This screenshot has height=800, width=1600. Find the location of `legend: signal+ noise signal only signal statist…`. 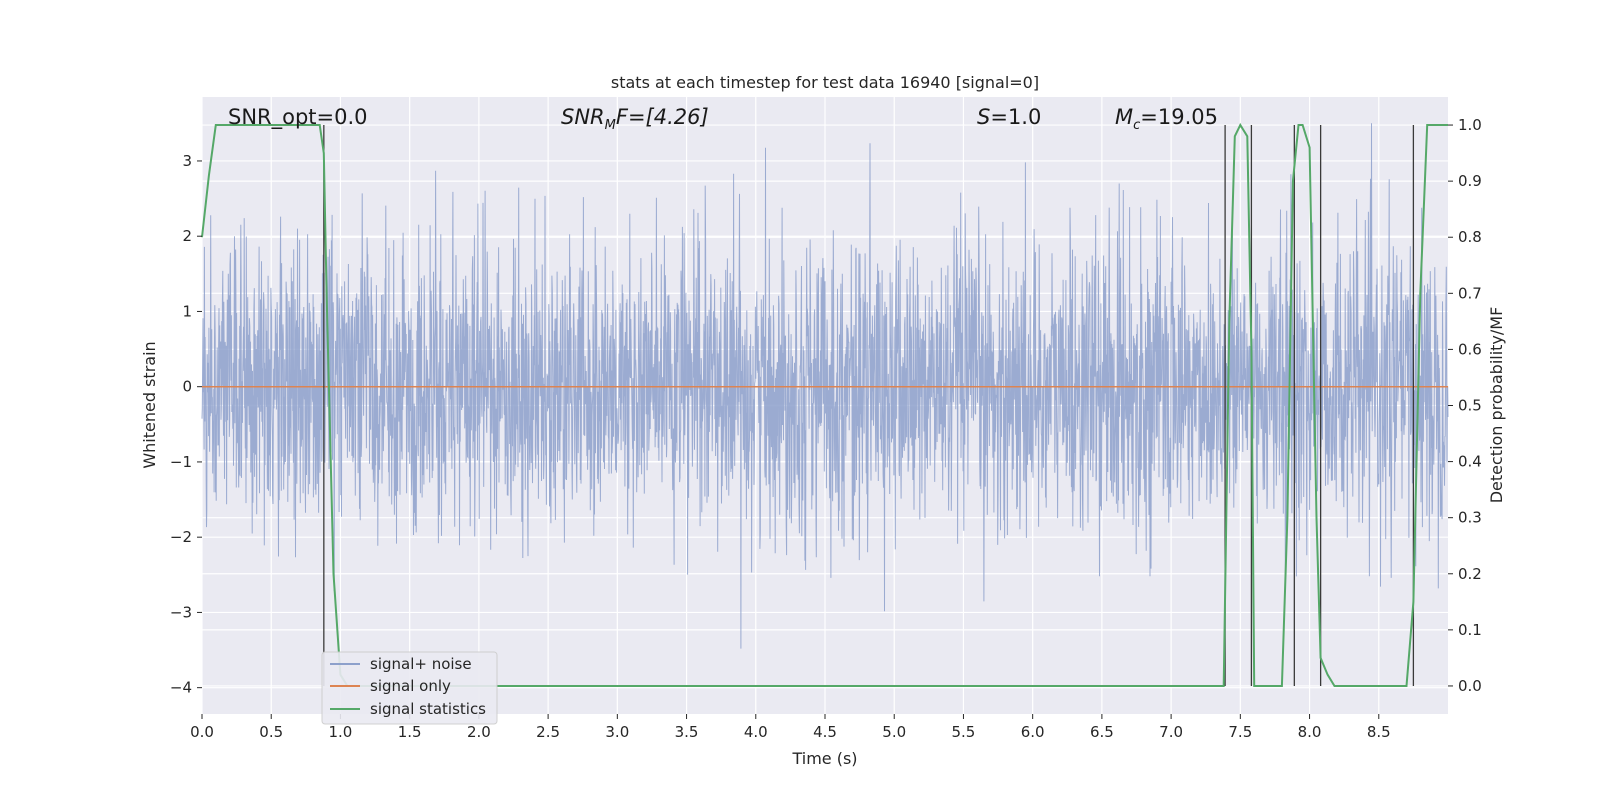

legend: signal+ noise signal only signal statist… is located at coordinates (409, 688).